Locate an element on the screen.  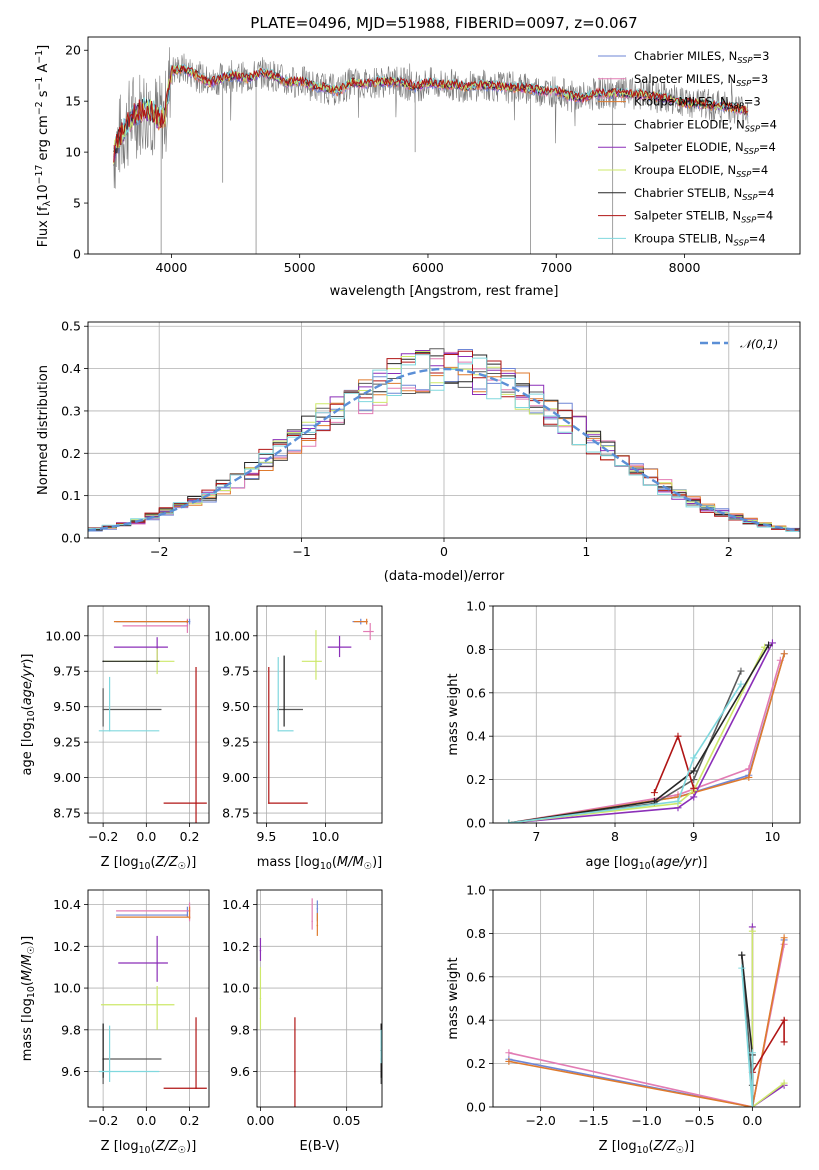
x-tick-label: 2 is located at coordinates (729, 551).